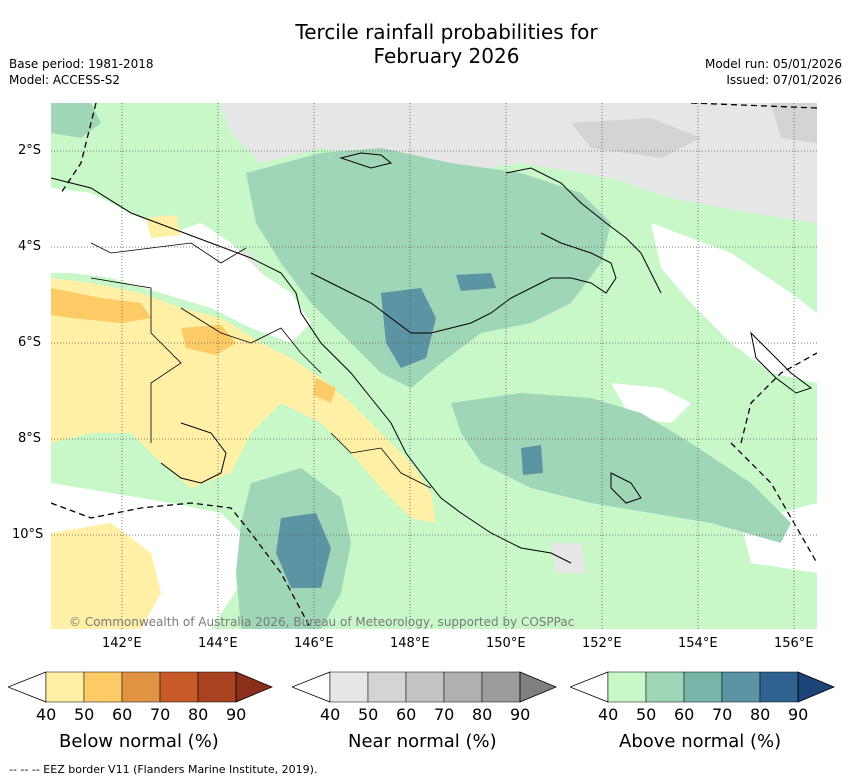  Describe the element at coordinates (583, 230) in the screenshot. I see `coastline-new-ireland` at that location.